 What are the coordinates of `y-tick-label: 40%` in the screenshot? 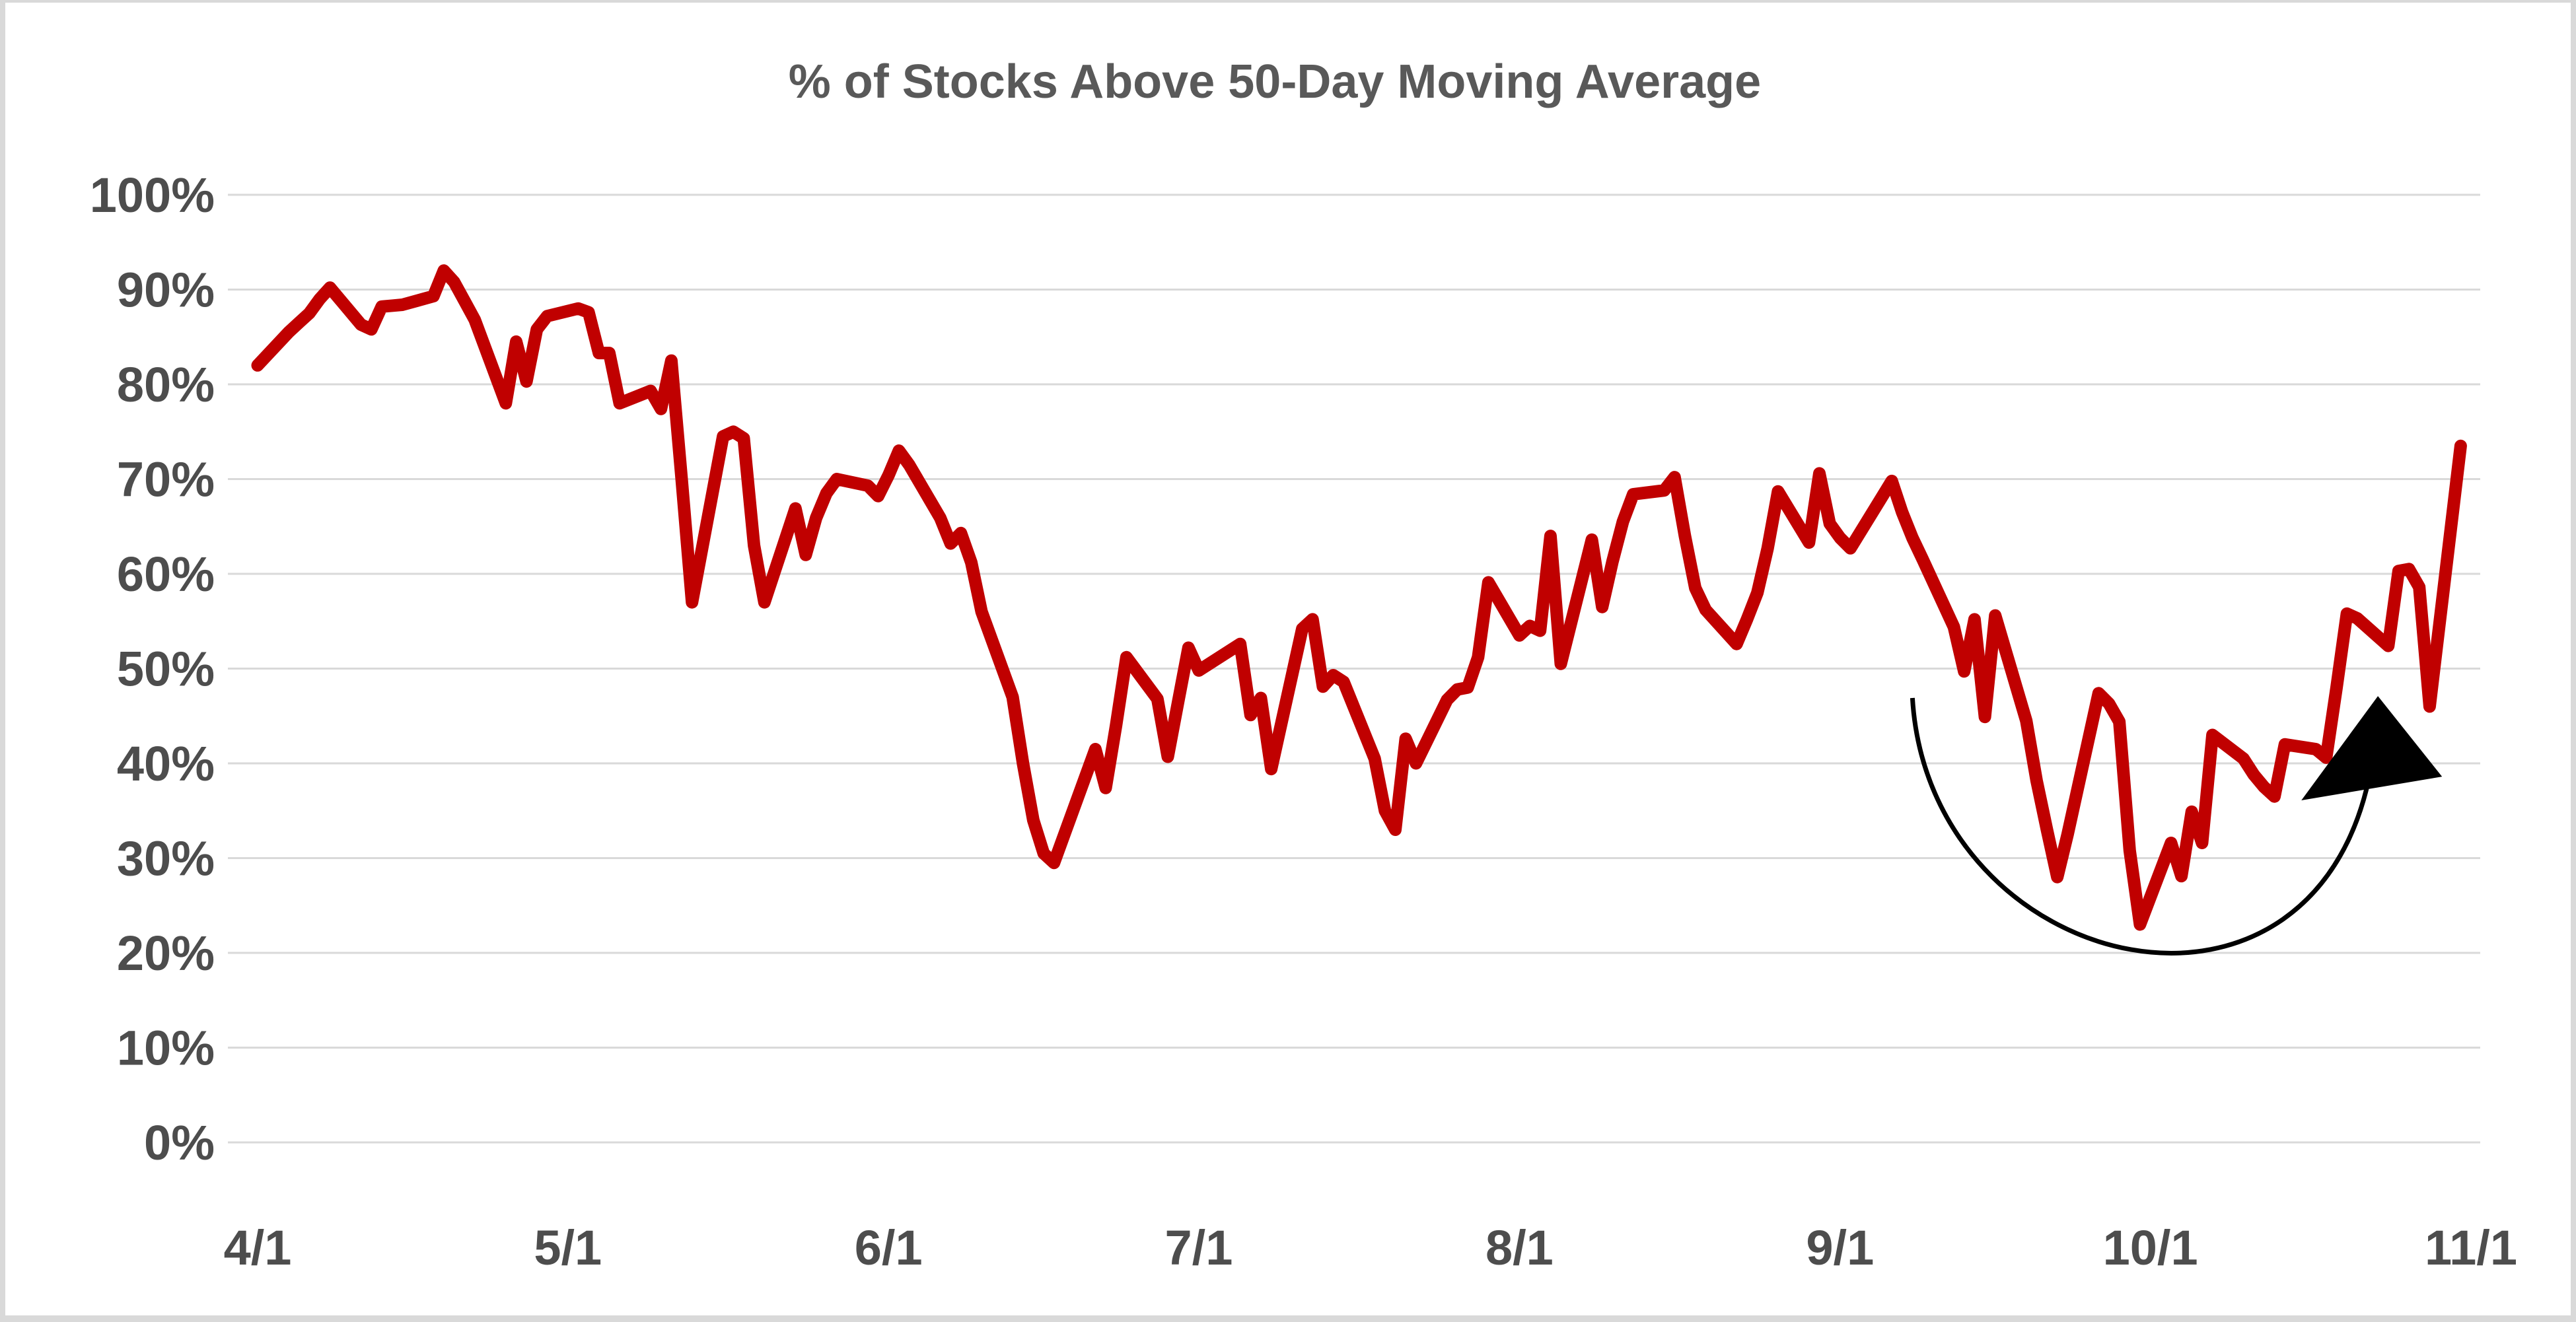 It's located at (166, 763).